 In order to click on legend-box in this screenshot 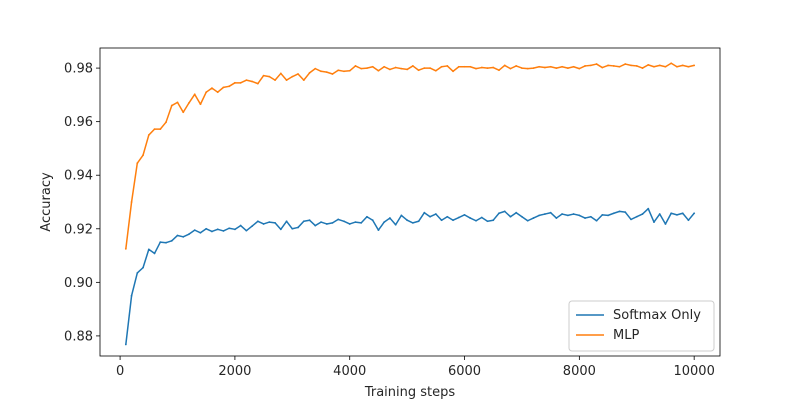, I will do `click(641, 326)`.